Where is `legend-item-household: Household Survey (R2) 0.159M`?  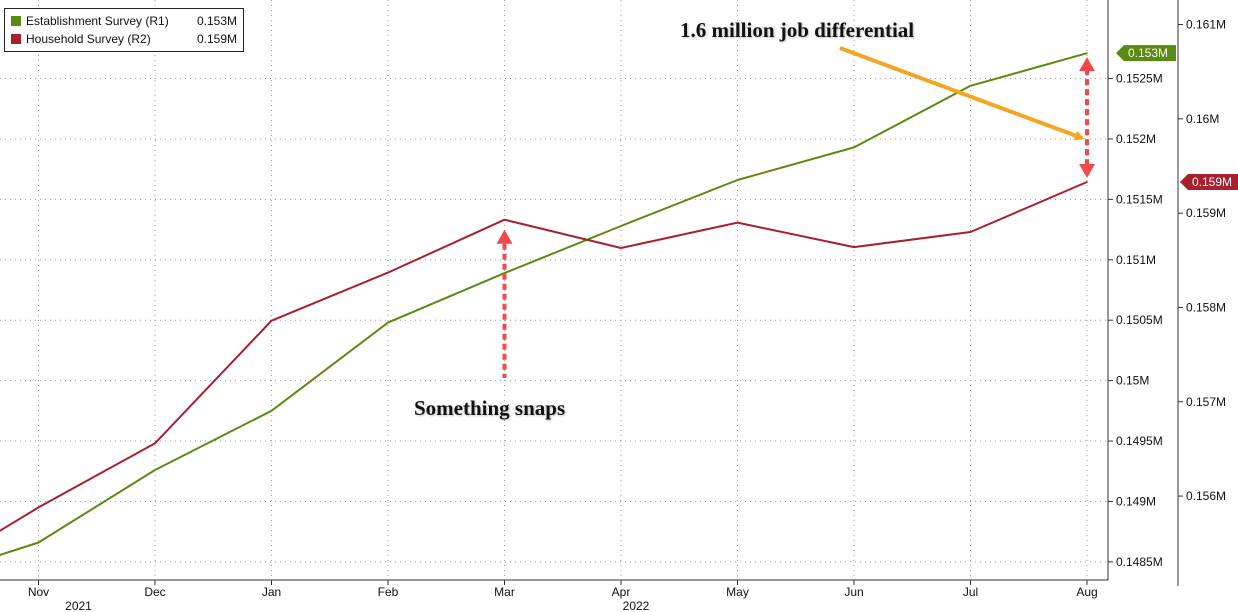
legend-item-household: Household Survey (R2) 0.159M is located at coordinates (124, 39).